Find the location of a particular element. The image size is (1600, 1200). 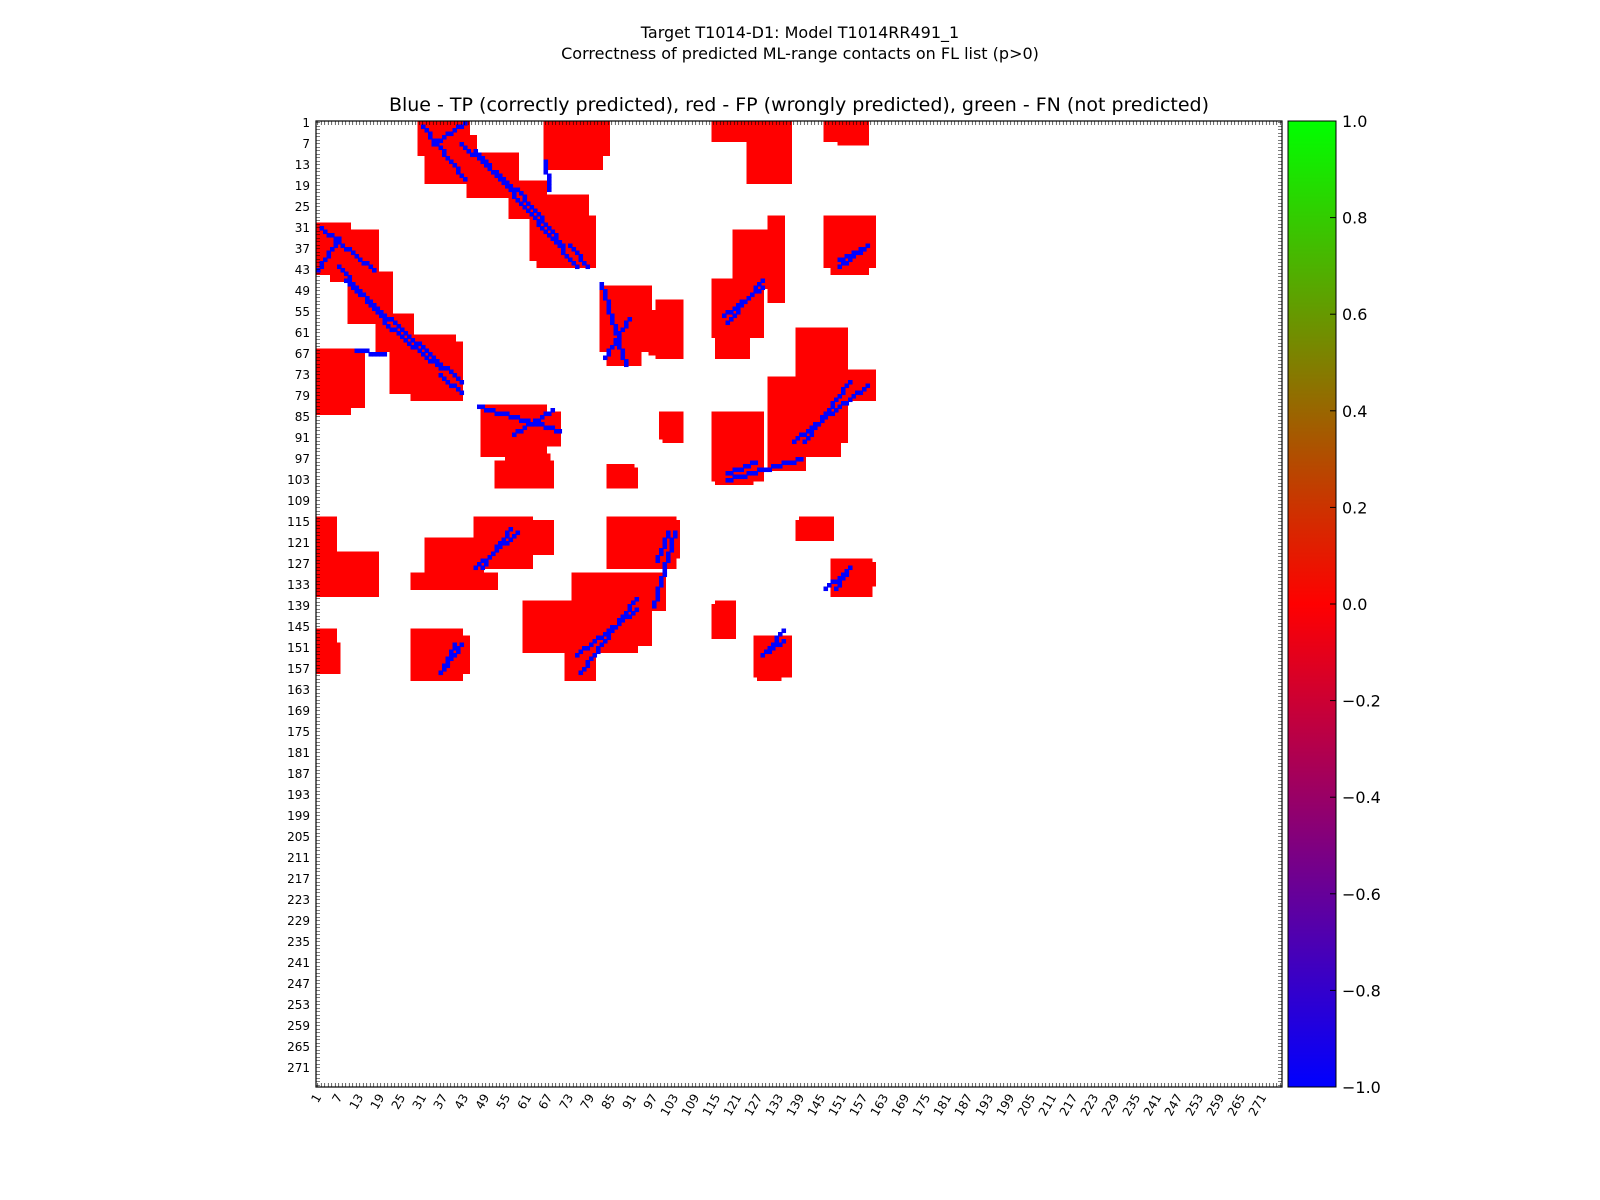

y-tick-label: 19 is located at coordinates (302, 186).